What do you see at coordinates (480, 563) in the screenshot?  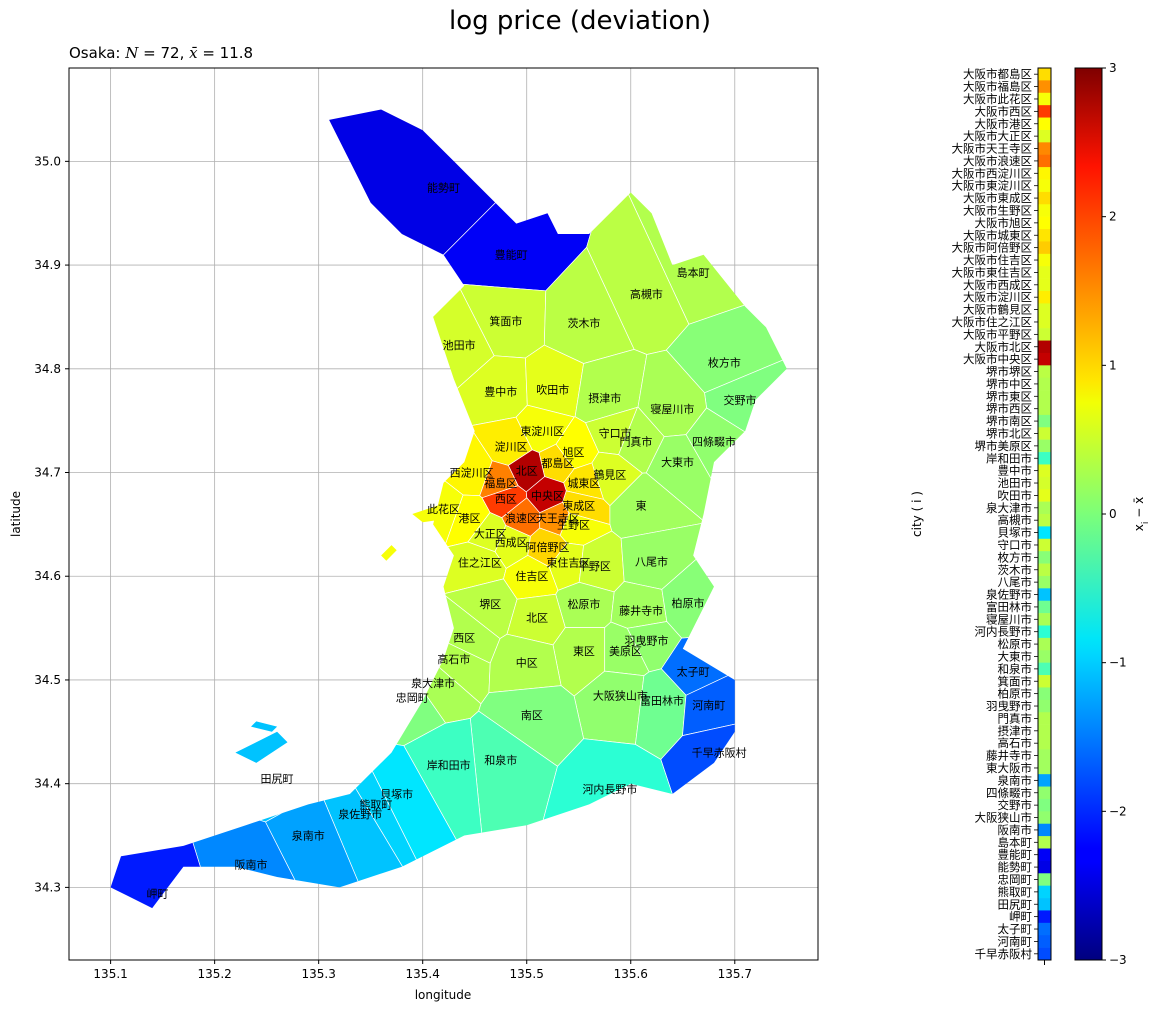 I see `region-label: 住之江区` at bounding box center [480, 563].